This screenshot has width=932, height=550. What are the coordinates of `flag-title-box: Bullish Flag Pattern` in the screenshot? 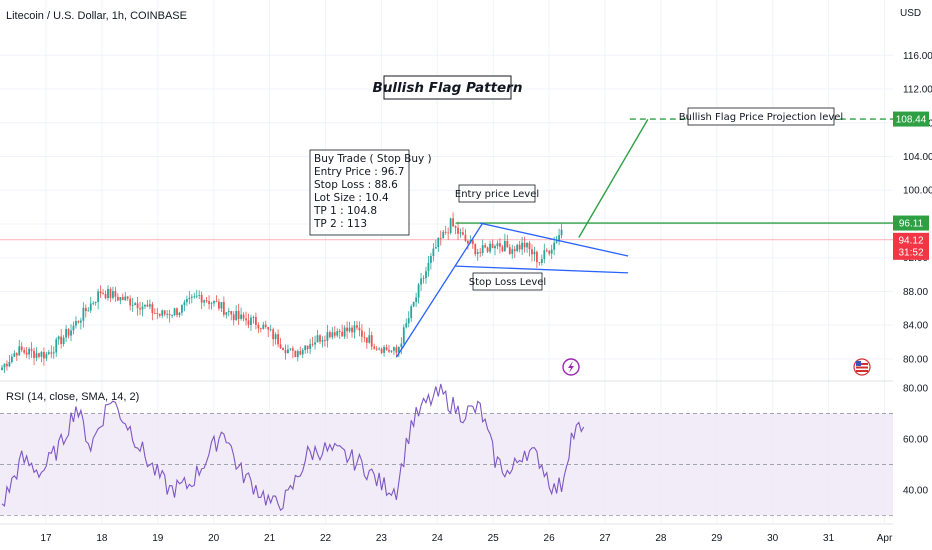 It's located at (448, 87).